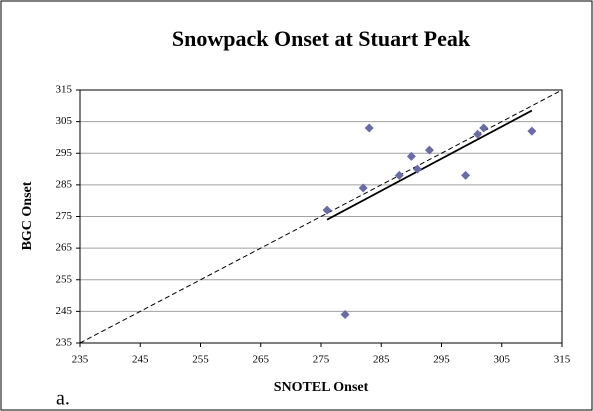 The image size is (593, 411). What do you see at coordinates (27, 215) in the screenshot?
I see `y-axis-label: BGC Onset` at bounding box center [27, 215].